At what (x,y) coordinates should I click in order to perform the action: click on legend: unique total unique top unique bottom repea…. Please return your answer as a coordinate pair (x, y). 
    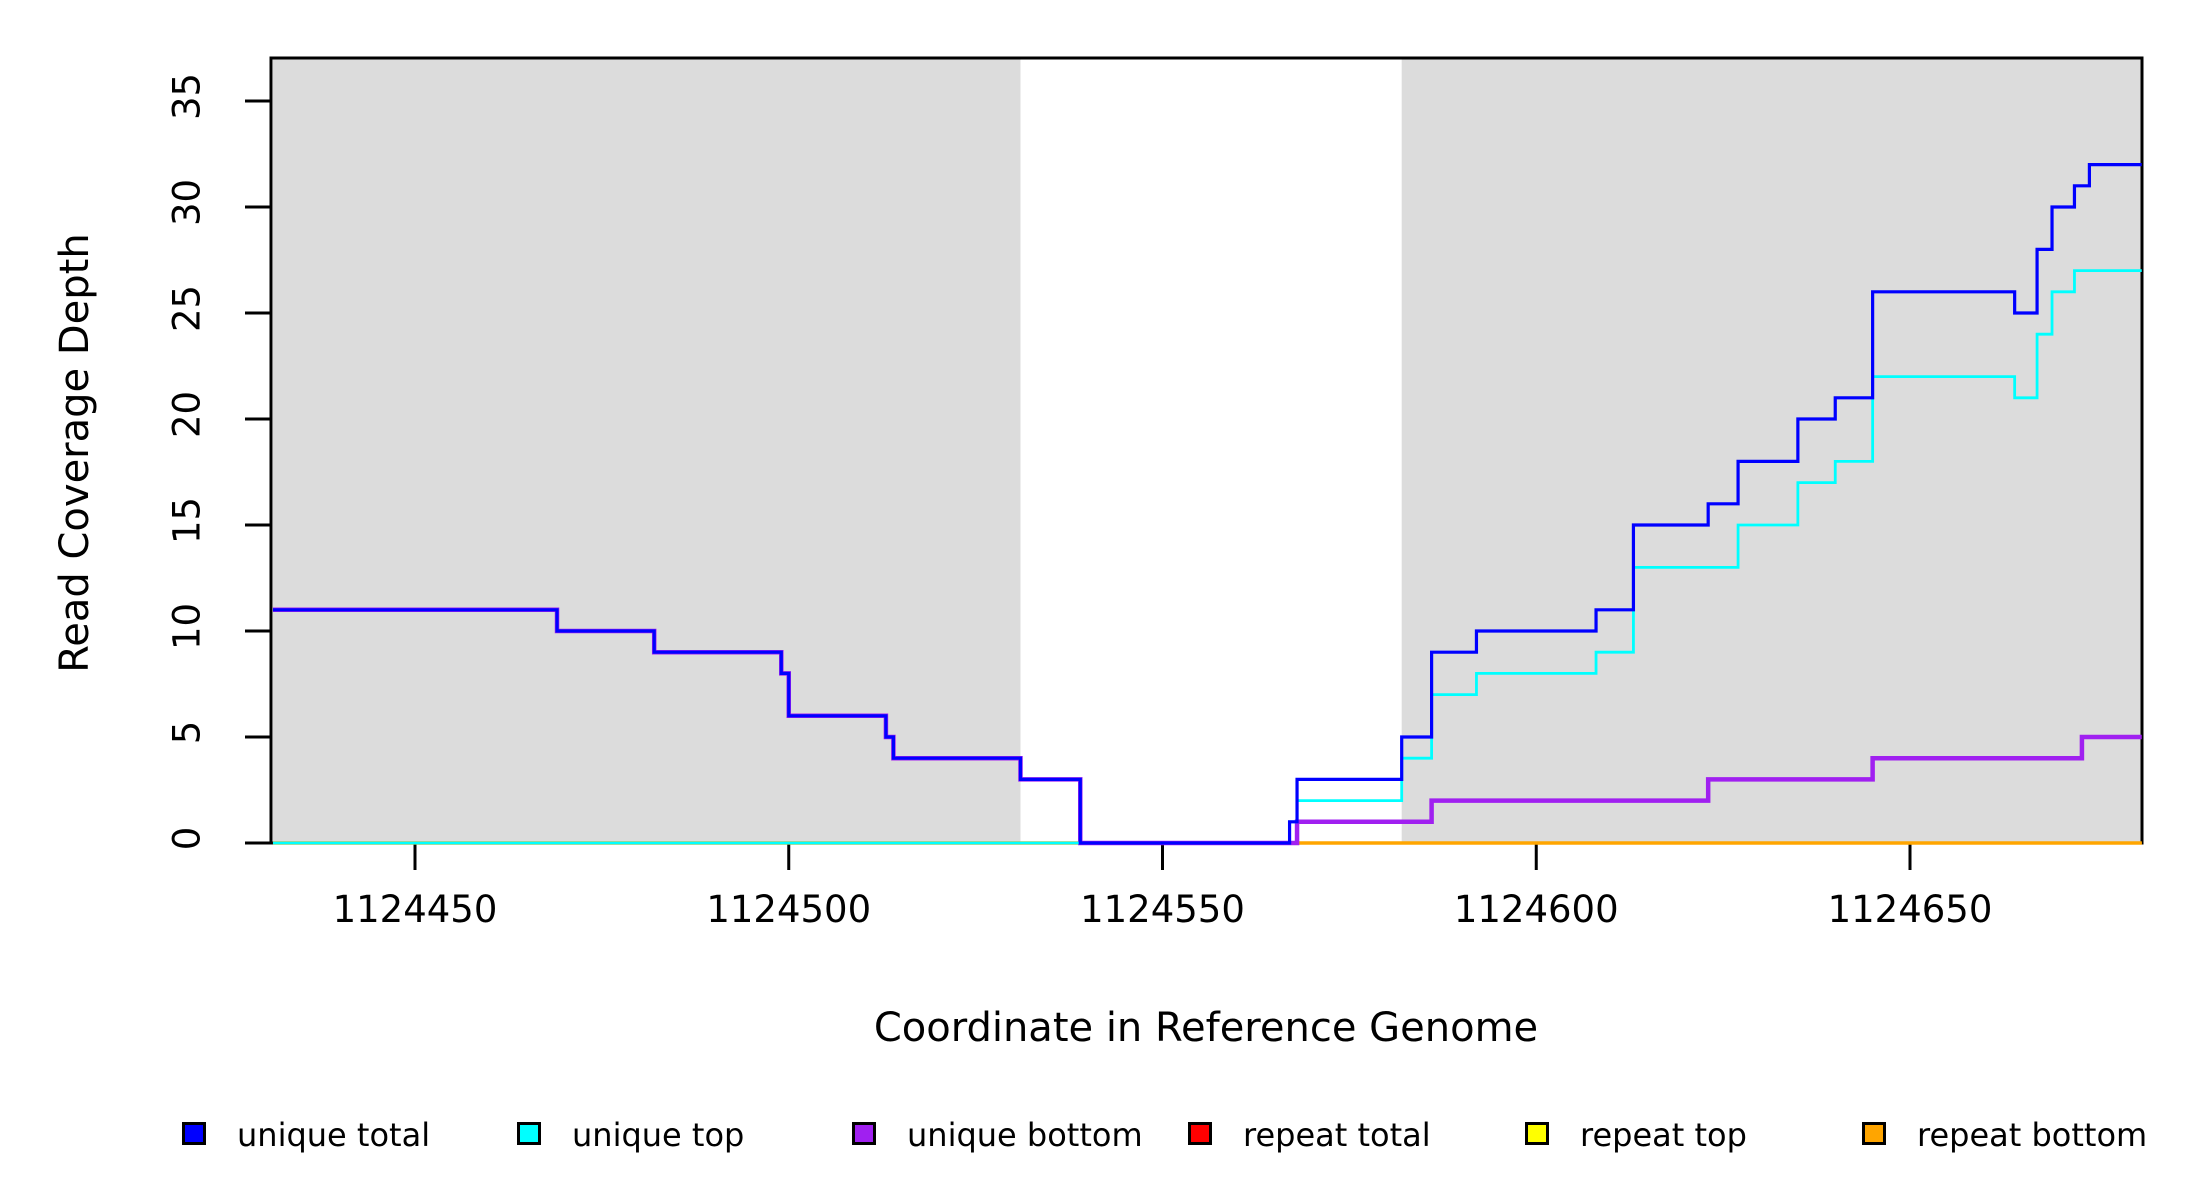
    Looking at the image, I should click on (1100, 1140).